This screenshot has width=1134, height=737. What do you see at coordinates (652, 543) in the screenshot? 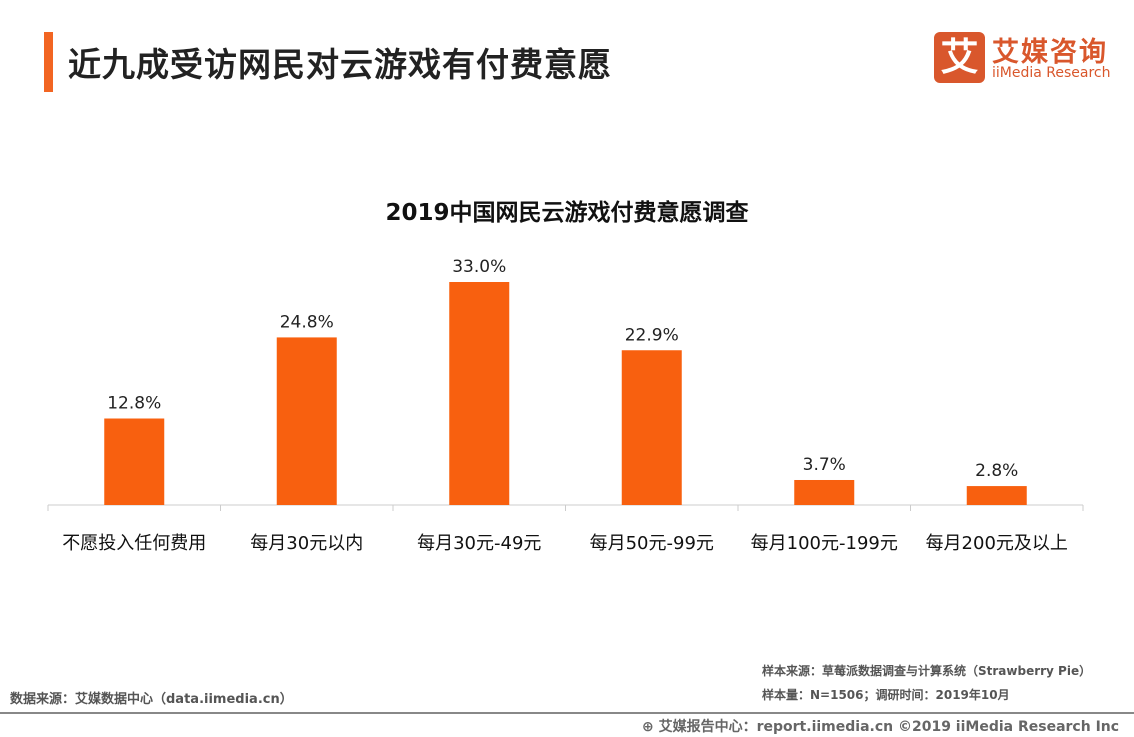
I see `category-label: 每月50元-99元` at bounding box center [652, 543].